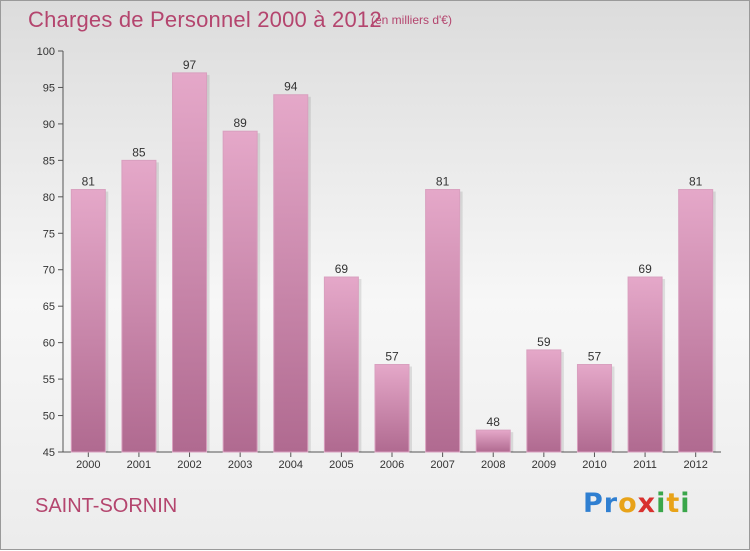 Image resolution: width=750 pixels, height=551 pixels. Describe the element at coordinates (291, 87) in the screenshot. I see `data-label: 94` at that location.